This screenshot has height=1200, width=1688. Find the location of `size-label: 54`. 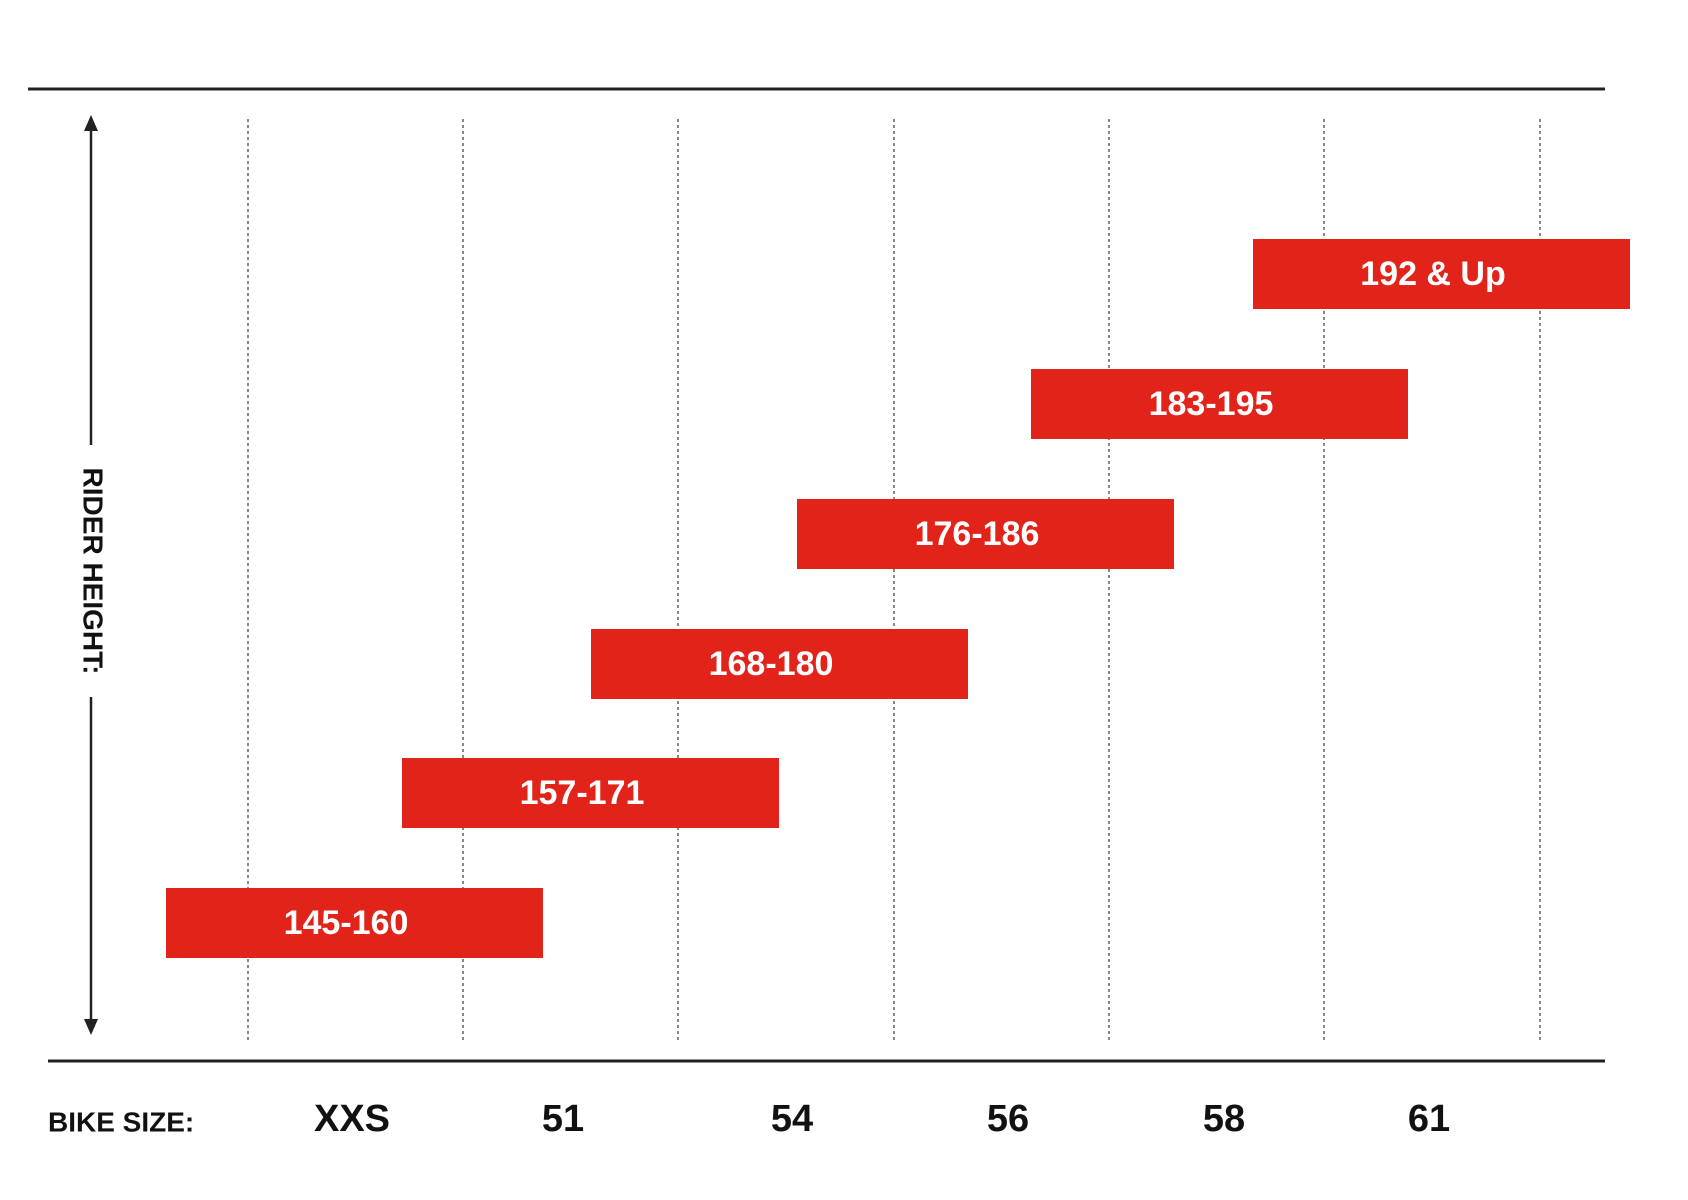

size-label: 54 is located at coordinates (792, 1119).